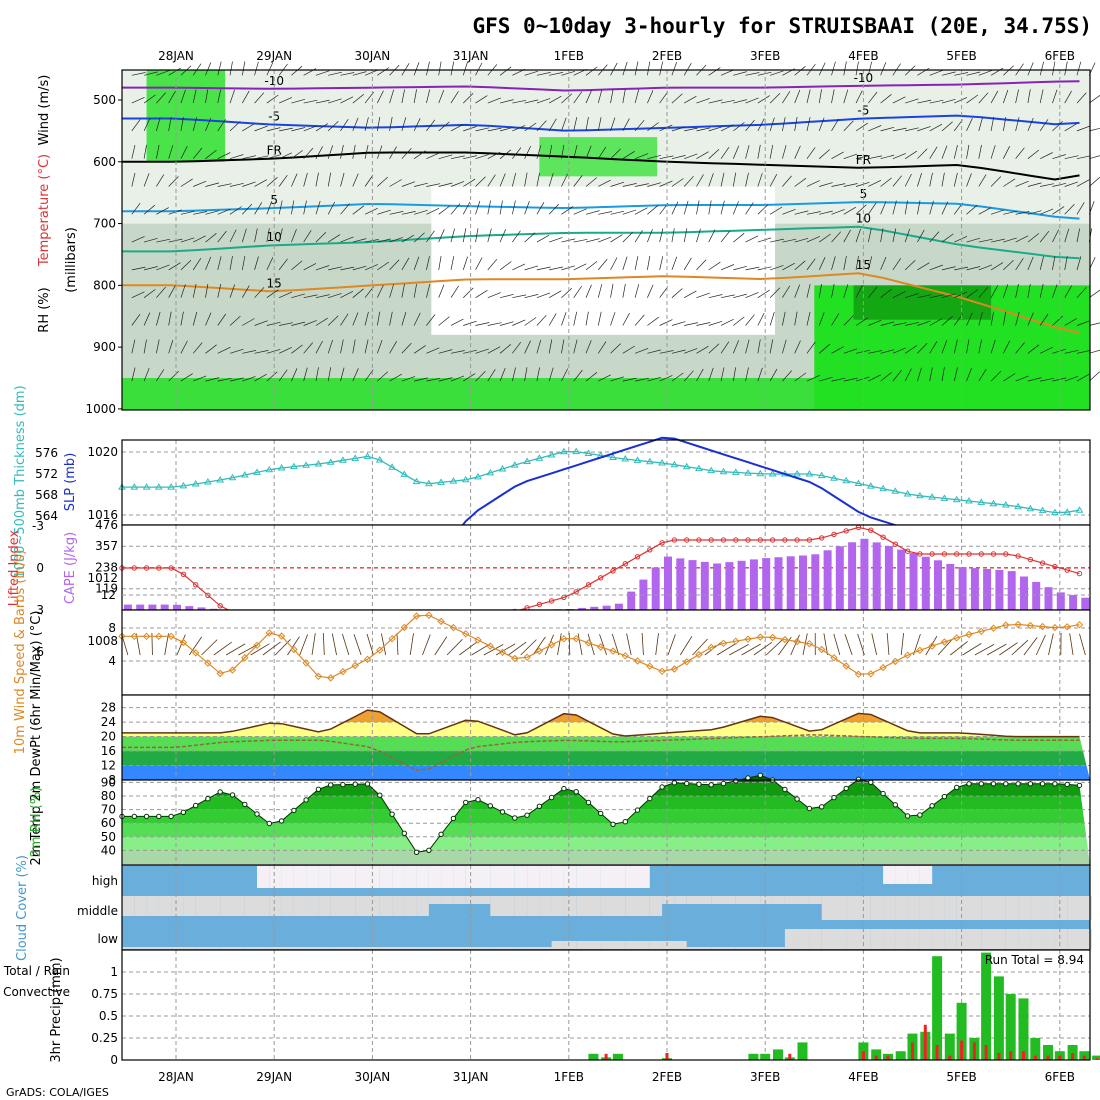 Image resolution: width=1100 pixels, height=1100 pixels. Describe the element at coordinates (650, 550) in the screenshot. I see `li-marker` at that location.